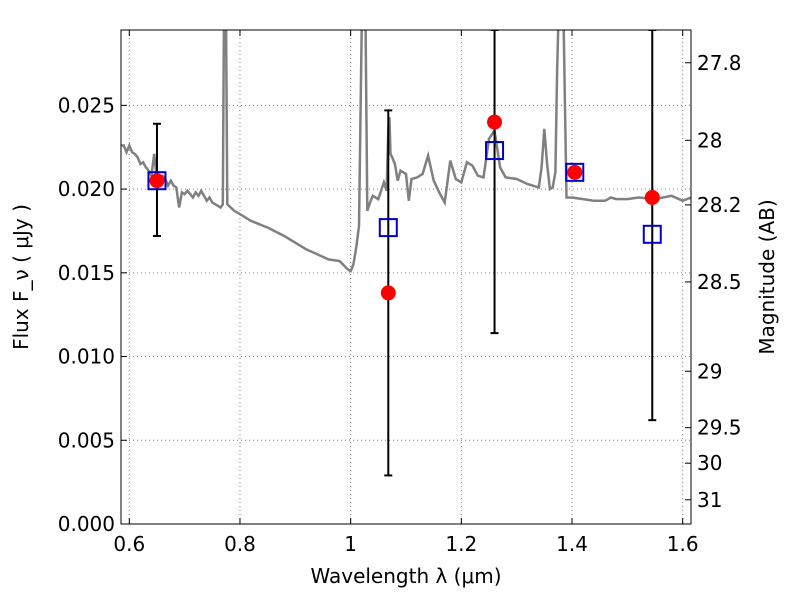 The height and width of the screenshot is (600, 800). Describe the element at coordinates (240, 544) in the screenshot. I see `x-tick-label: 0.8` at that location.